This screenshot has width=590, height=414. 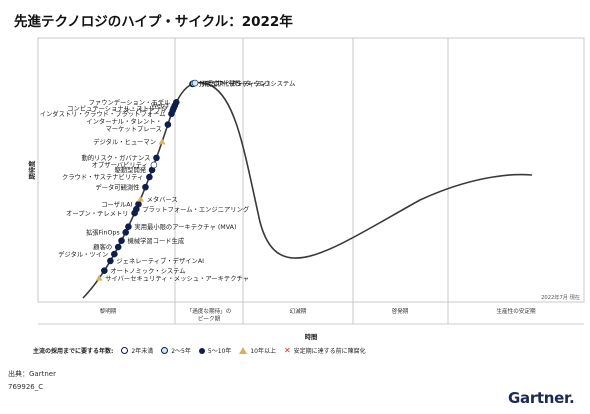 What do you see at coordinates (298, 311) in the screenshot?
I see `phase-label: 幻滅期` at bounding box center [298, 311].